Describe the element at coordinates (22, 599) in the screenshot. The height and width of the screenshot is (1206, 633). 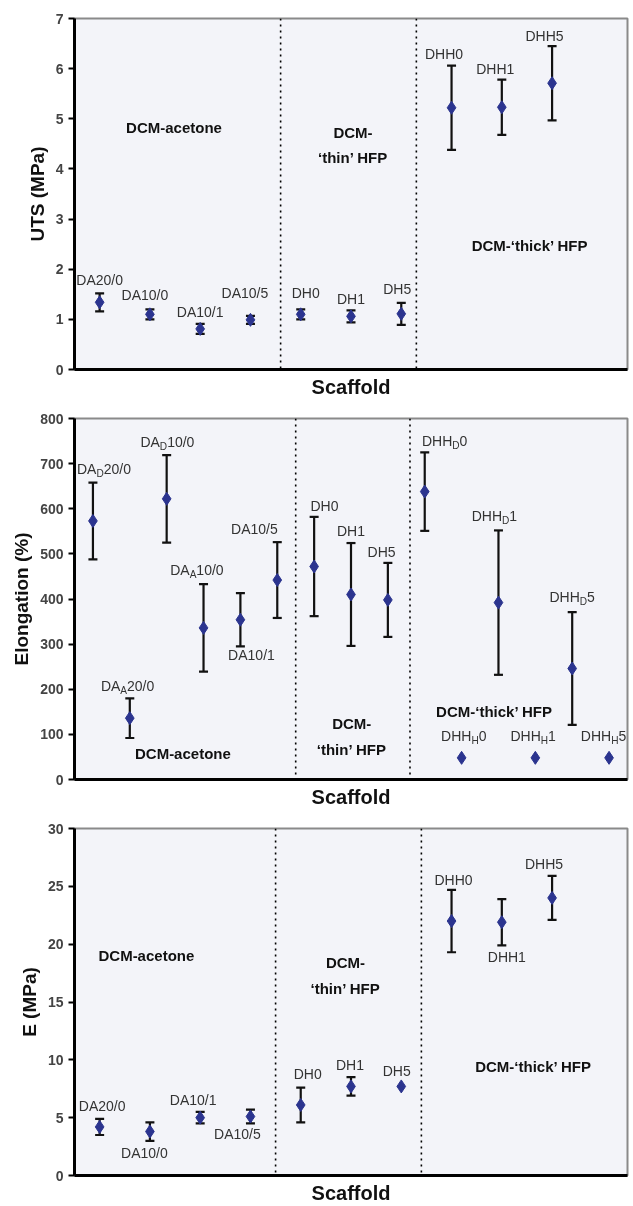
I see `y-axis-title: Elongation (%)` at that location.